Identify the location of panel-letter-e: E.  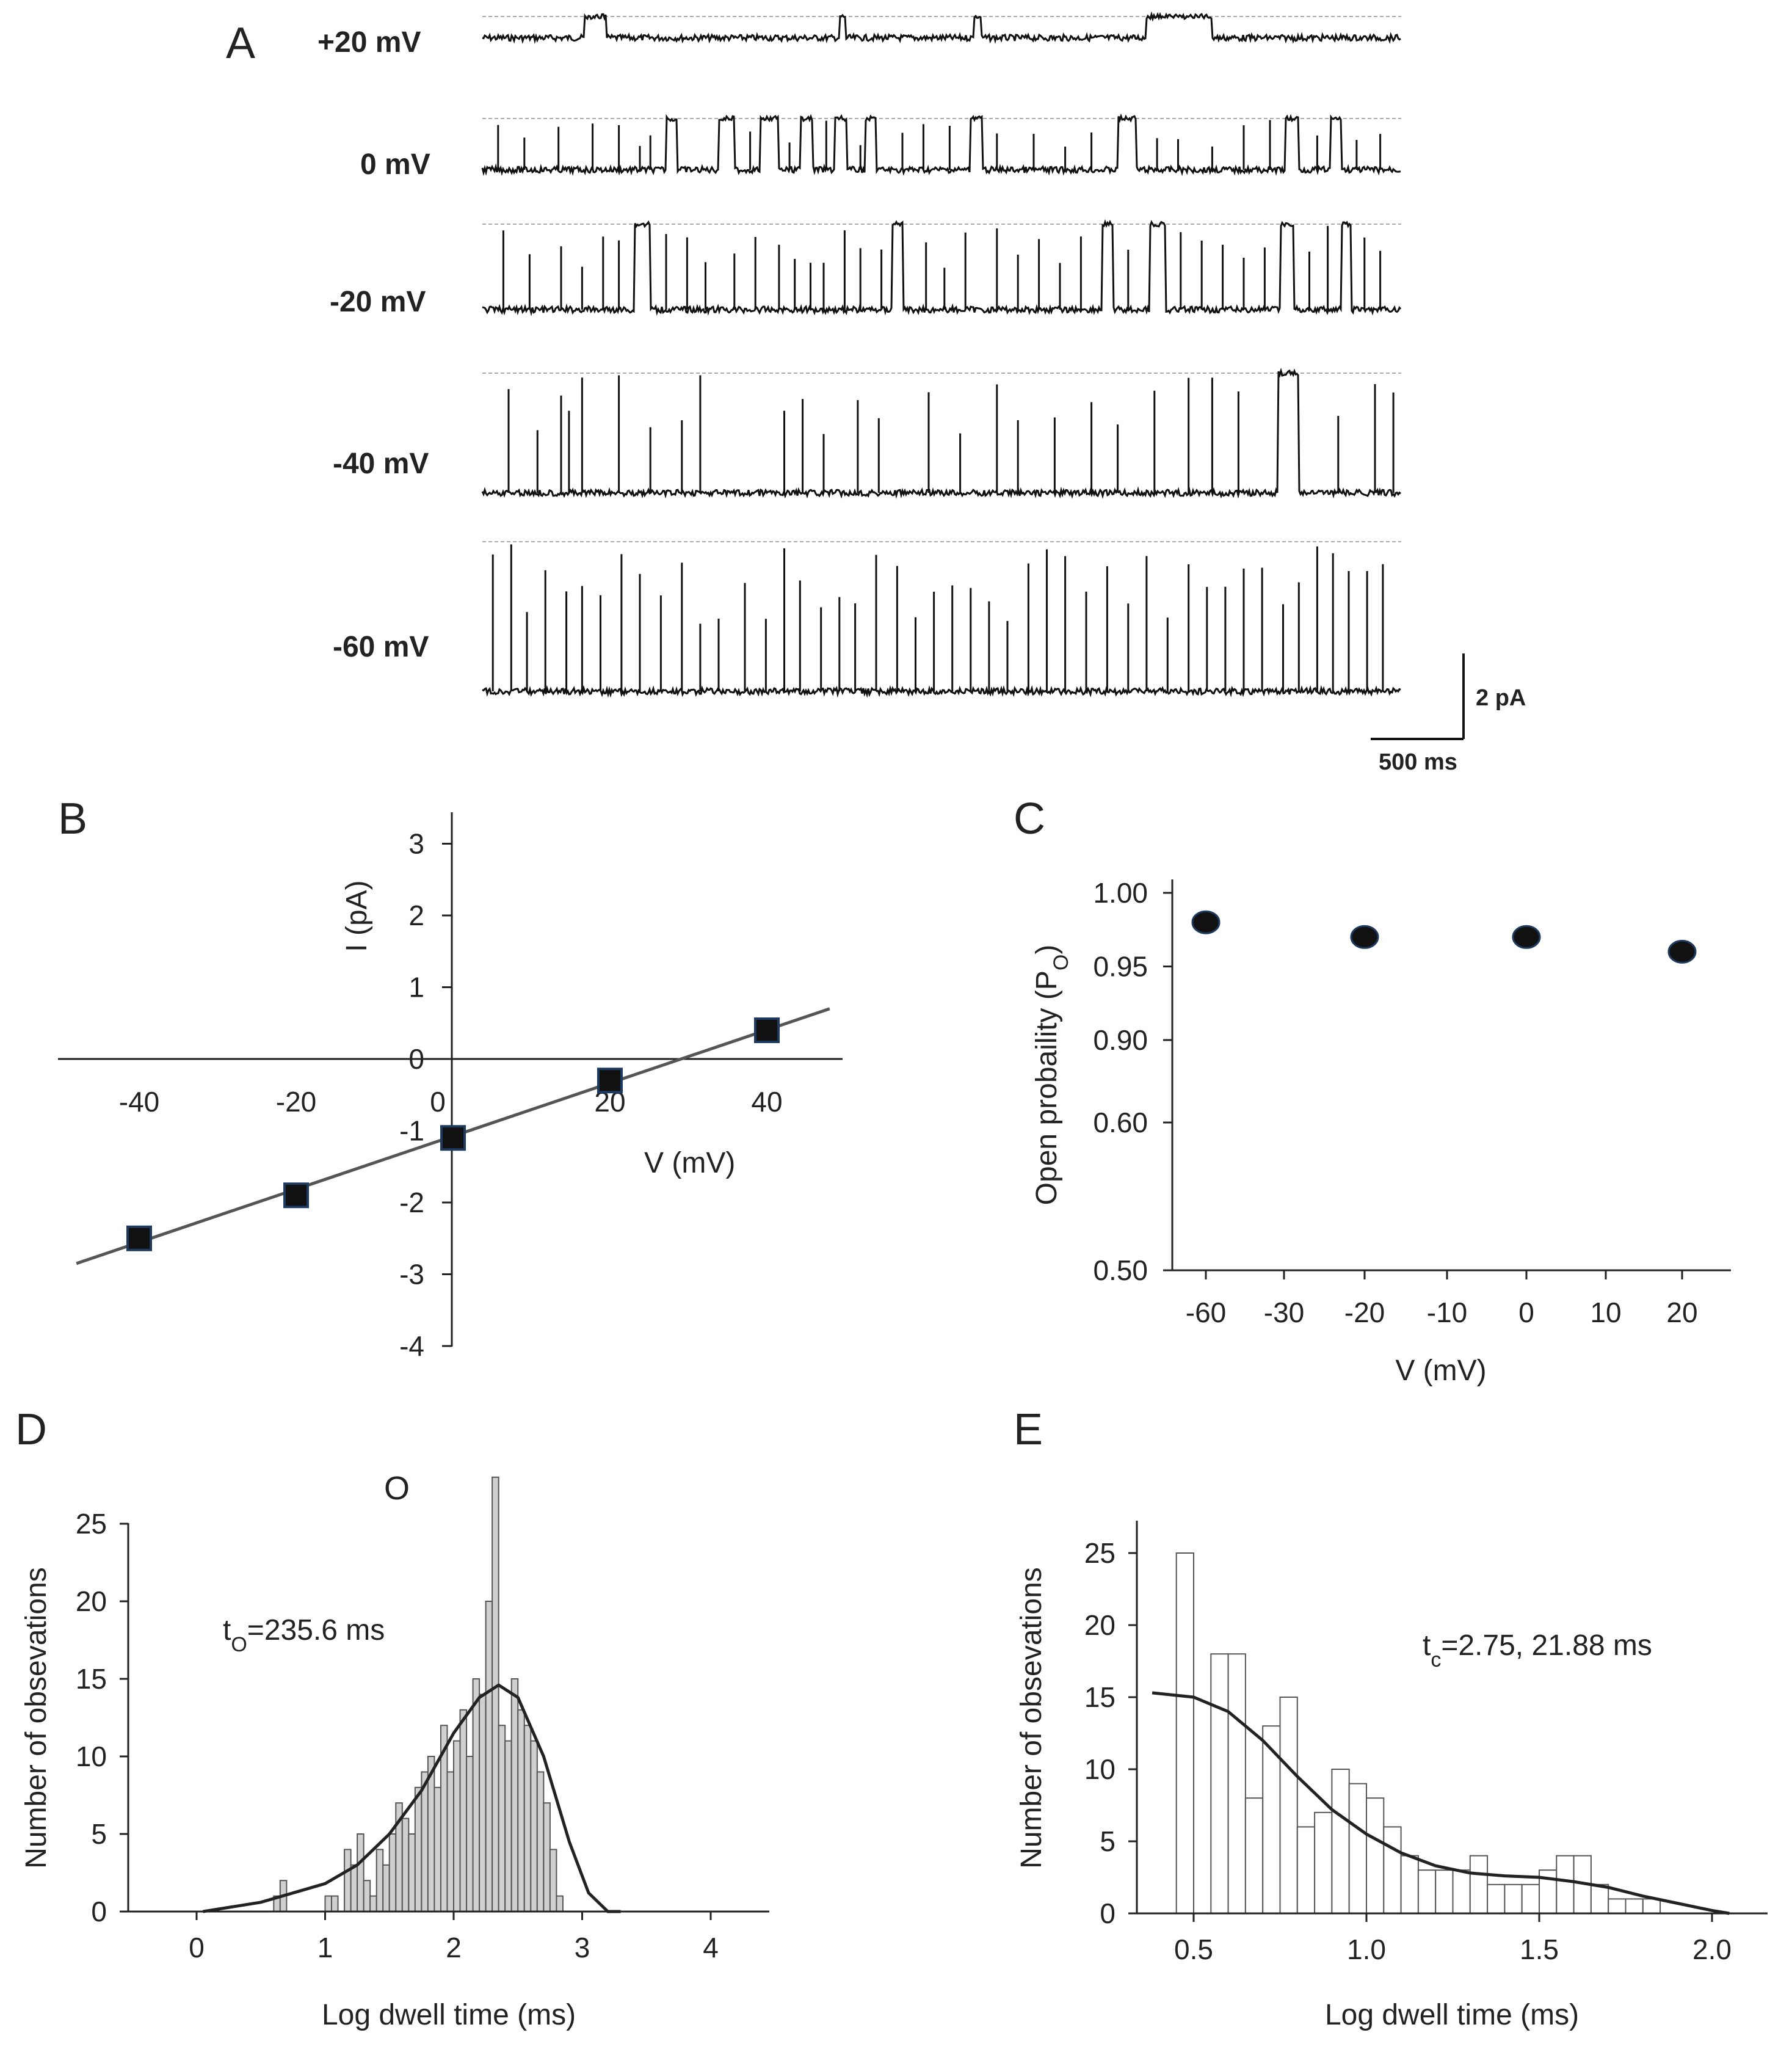
(1029, 1429).